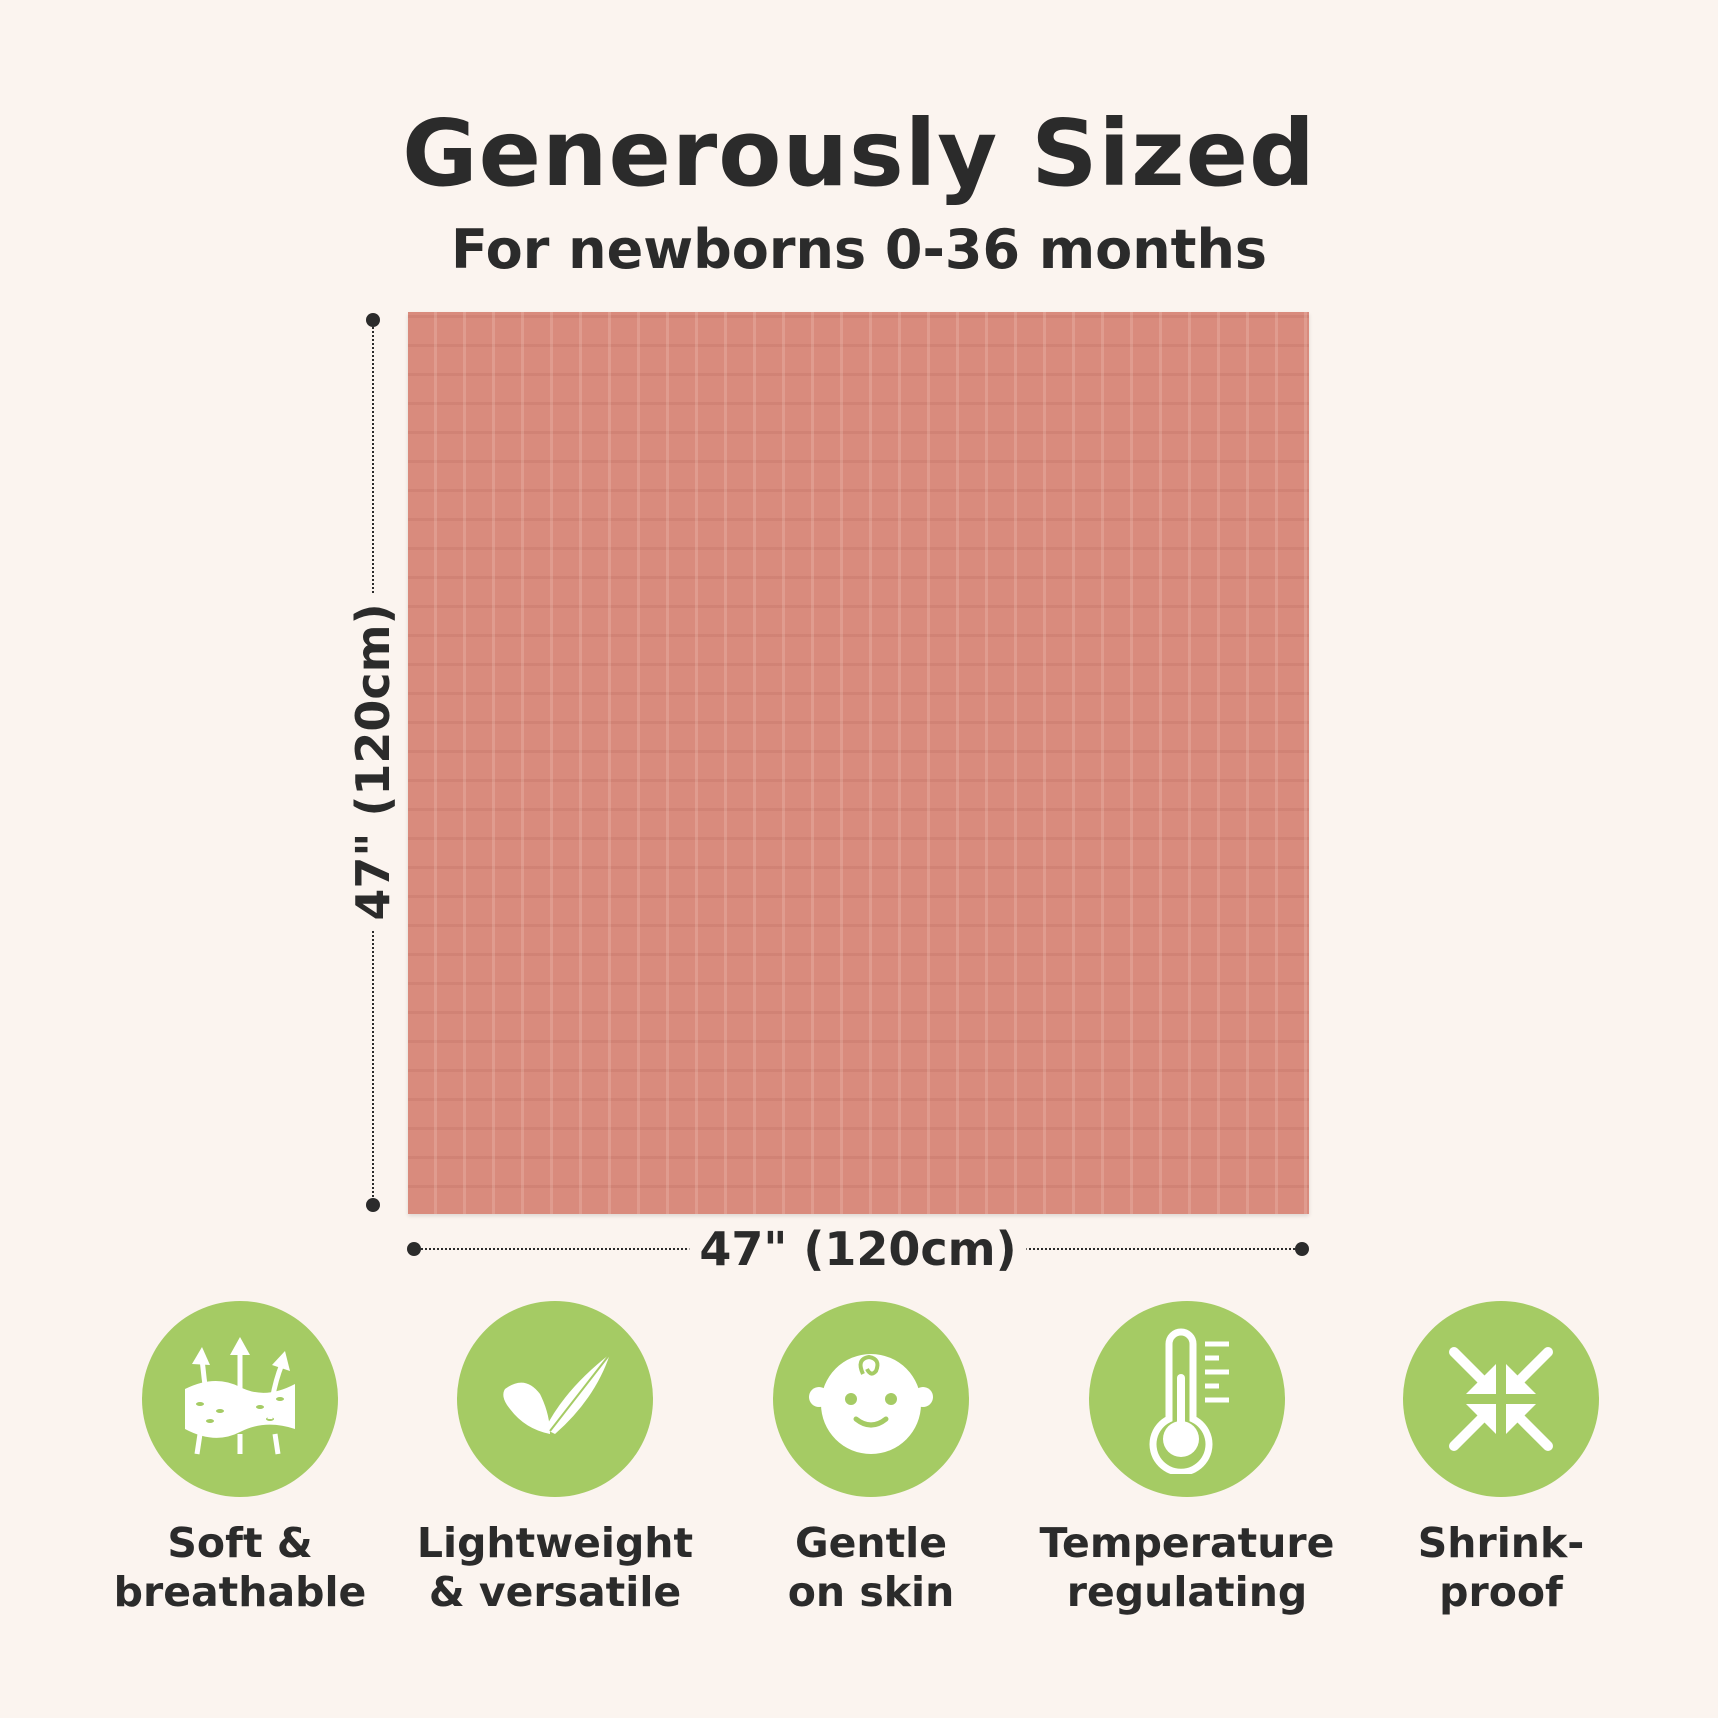 This screenshot has width=1718, height=1718. I want to click on feature-shrink-proof: Shrink-proof, so click(1501, 1459).